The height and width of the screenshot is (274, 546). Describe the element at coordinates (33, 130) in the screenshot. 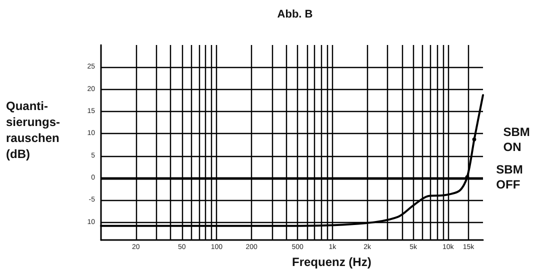

I see `y-axis-title: Quanti- sierungs- rauschen (dB)` at that location.